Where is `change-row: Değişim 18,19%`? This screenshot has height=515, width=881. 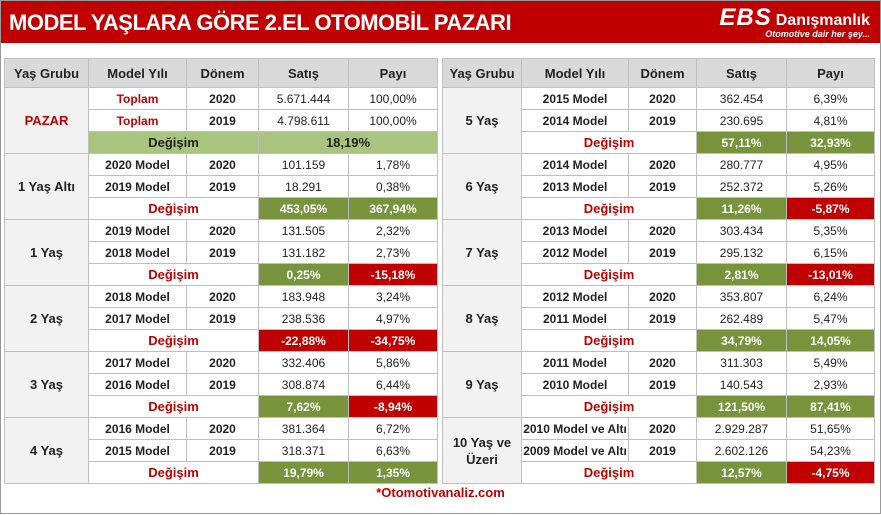 change-row: Değişim 18,19% is located at coordinates (221, 142).